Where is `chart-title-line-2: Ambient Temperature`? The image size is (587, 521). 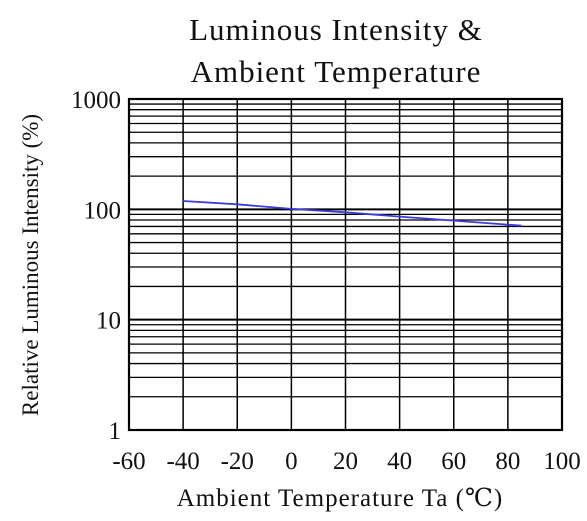 chart-title-line-2: Ambient Temperature is located at coordinates (336, 71).